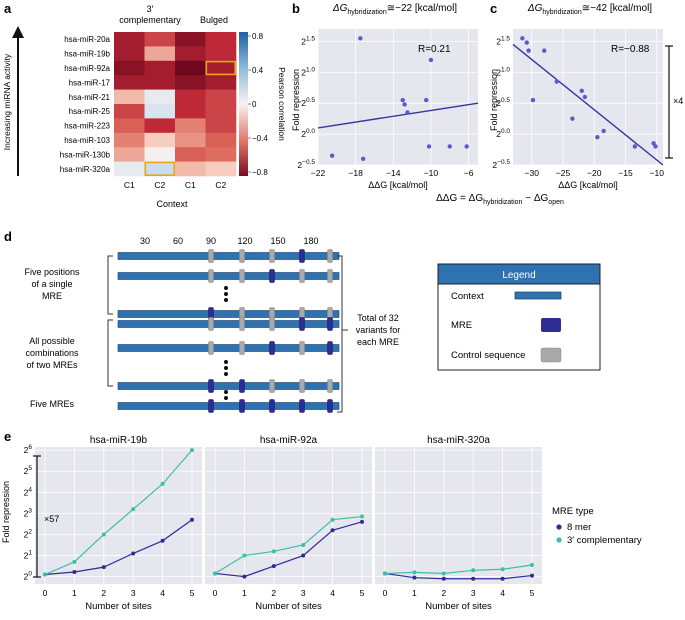 This screenshot has width=685, height=620. What do you see at coordinates (118, 512) in the screenshot?
I see `panel-e-hsa-mir-19b-line-3prime` at bounding box center [118, 512].